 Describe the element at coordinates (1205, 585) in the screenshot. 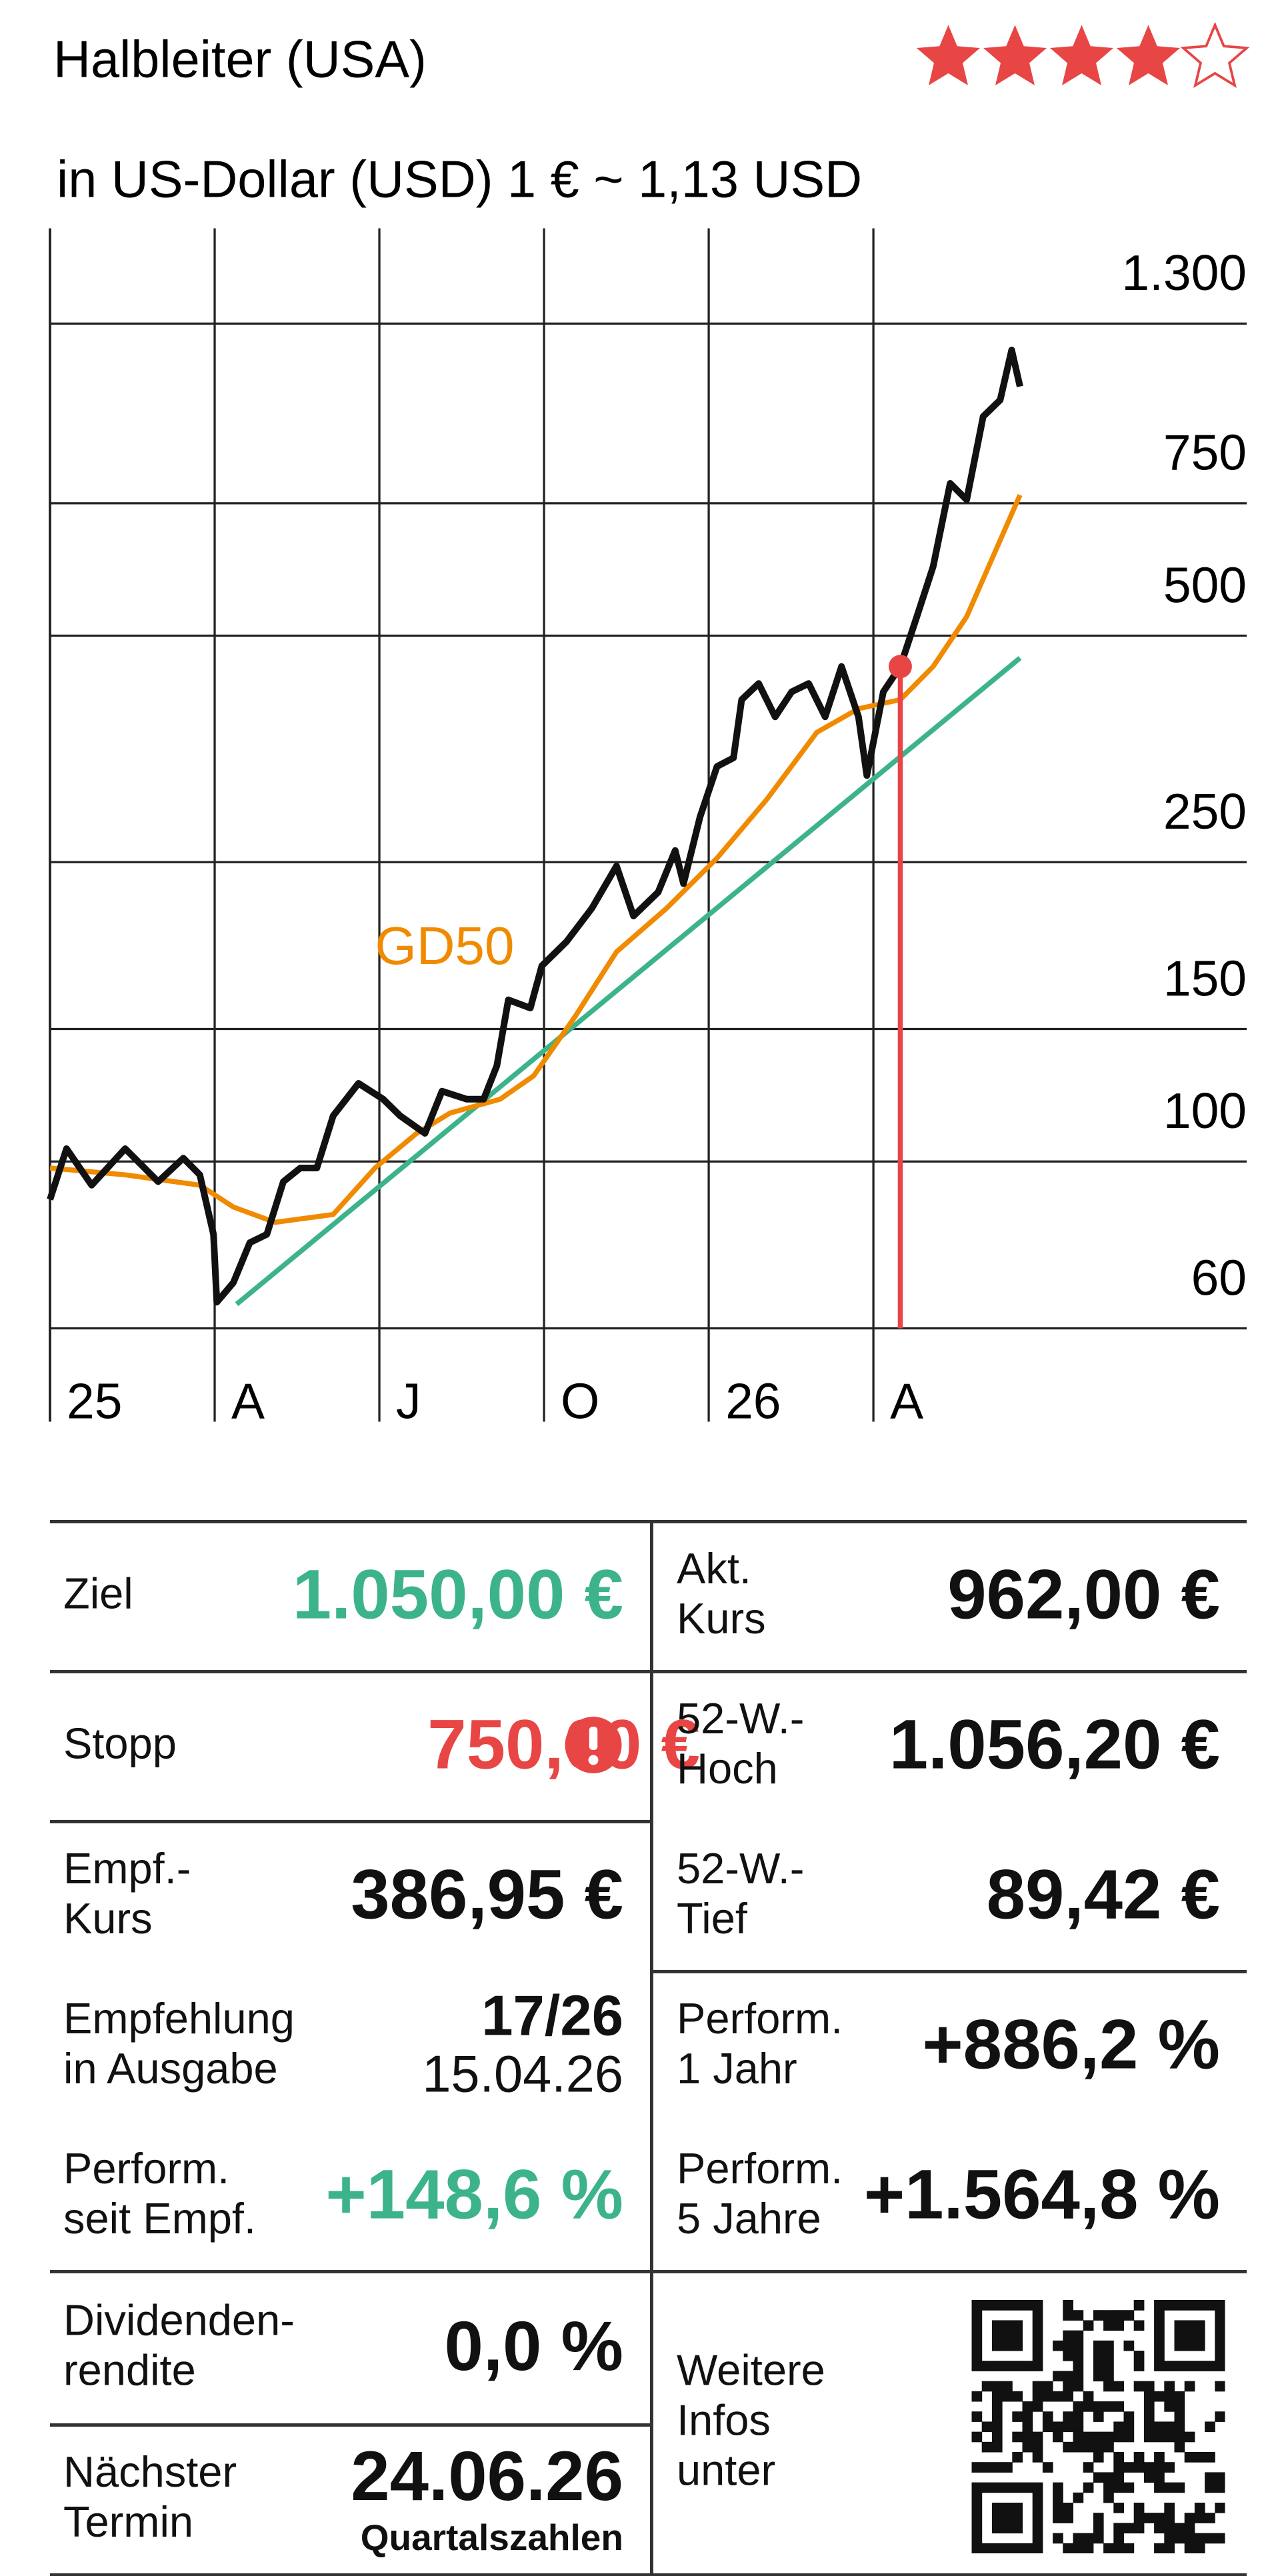

I see `y-tick-label: 500` at that location.